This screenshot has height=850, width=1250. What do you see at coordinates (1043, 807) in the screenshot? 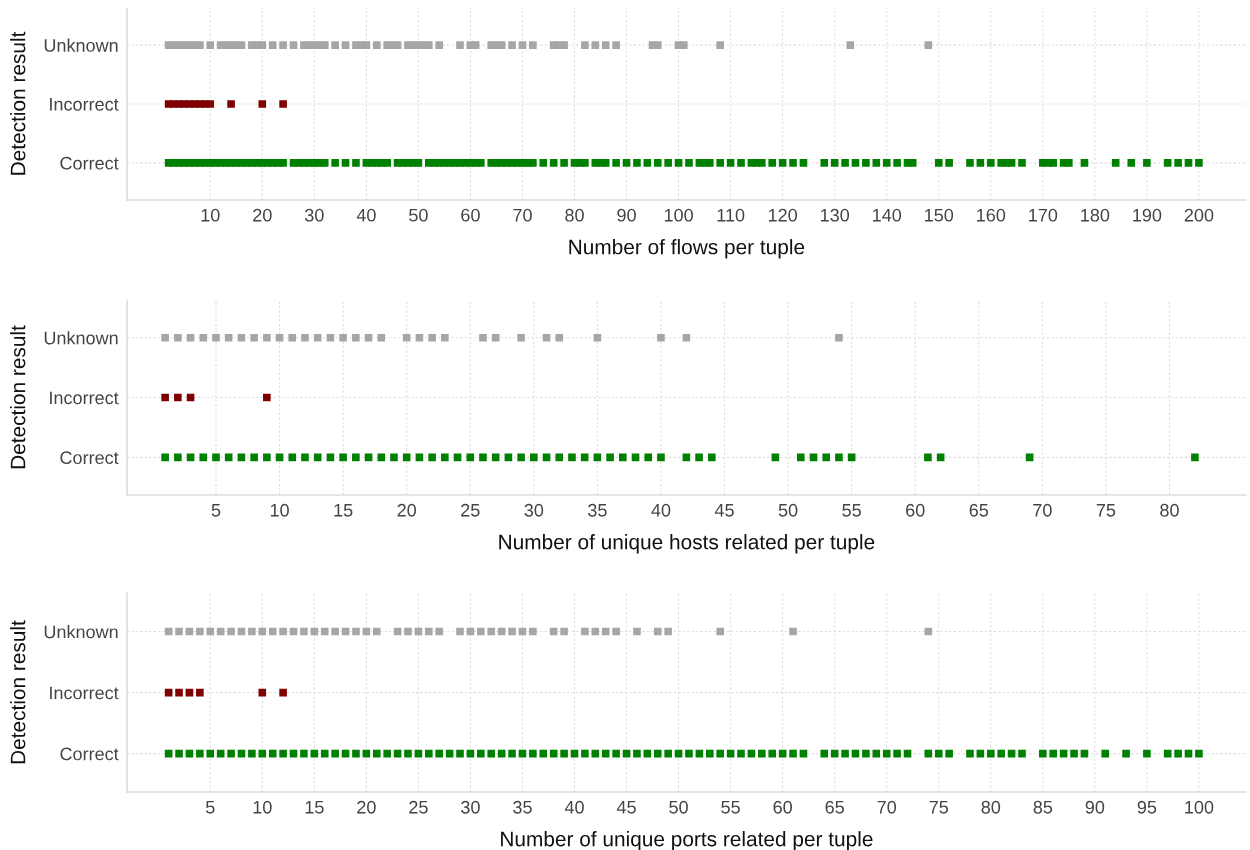
I see `x-tick-label: 85` at bounding box center [1043, 807].